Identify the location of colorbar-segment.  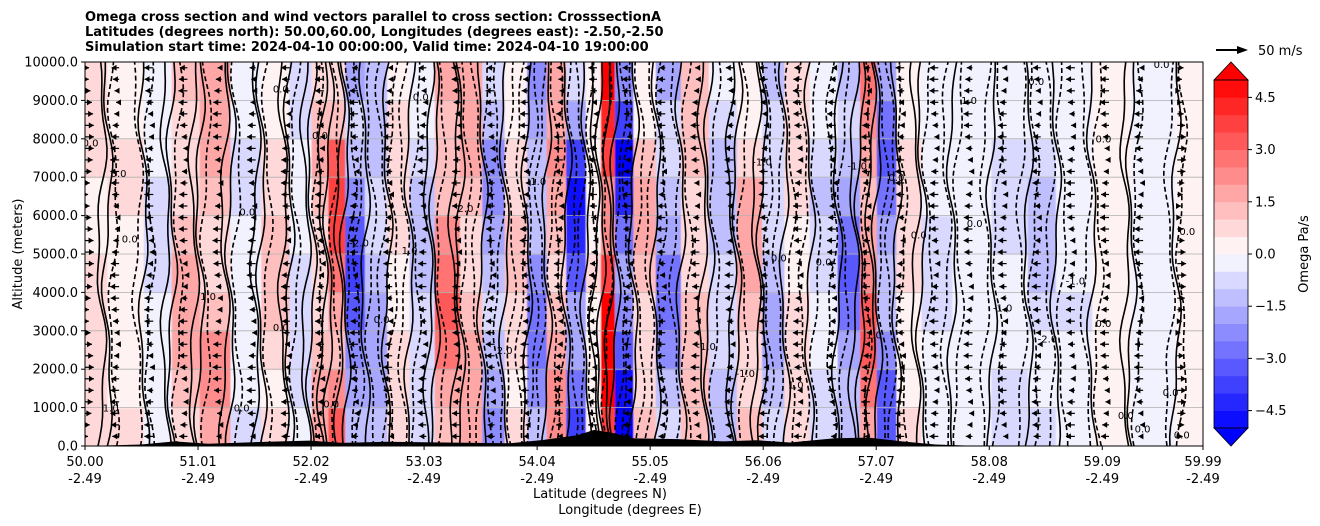
(1231, 228).